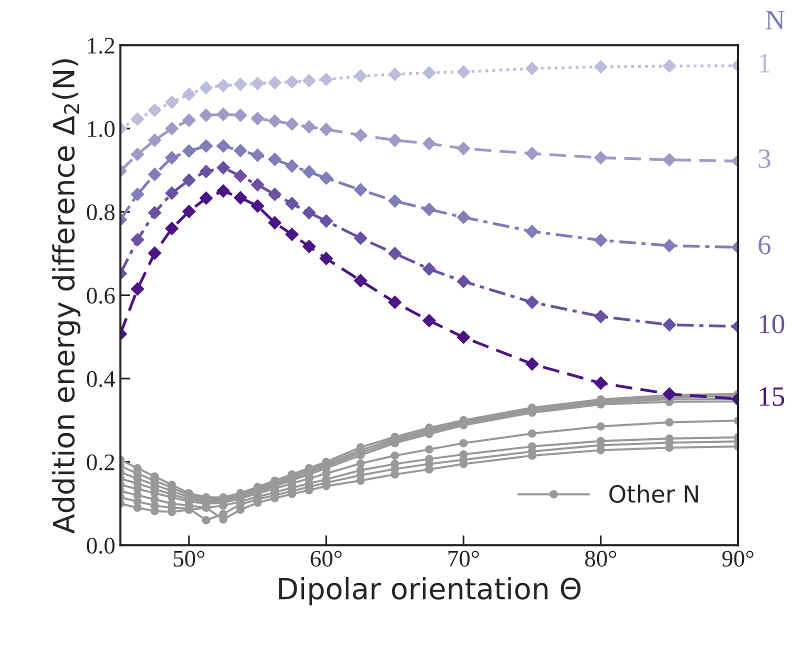 The width and height of the screenshot is (797, 646). I want to click on series-label: 3, so click(764, 158).